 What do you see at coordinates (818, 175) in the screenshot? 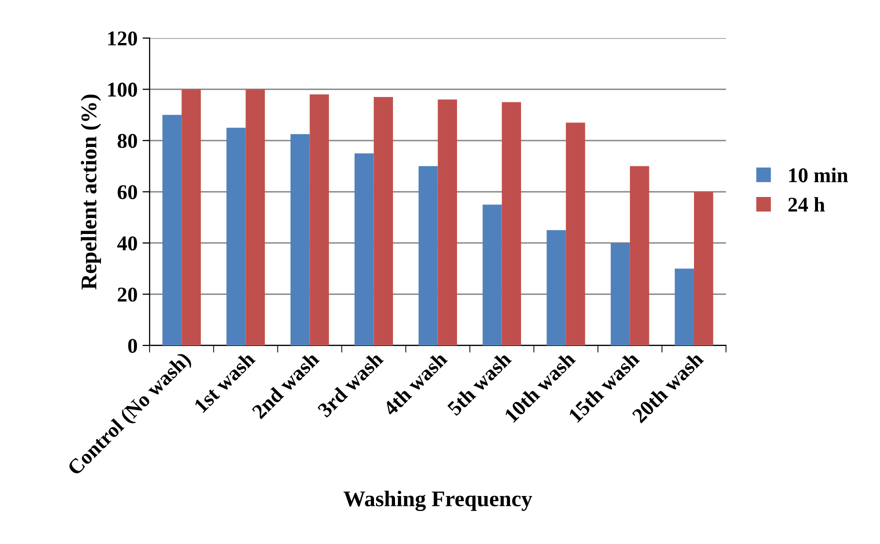
I see `legend-label: 10 min` at bounding box center [818, 175].